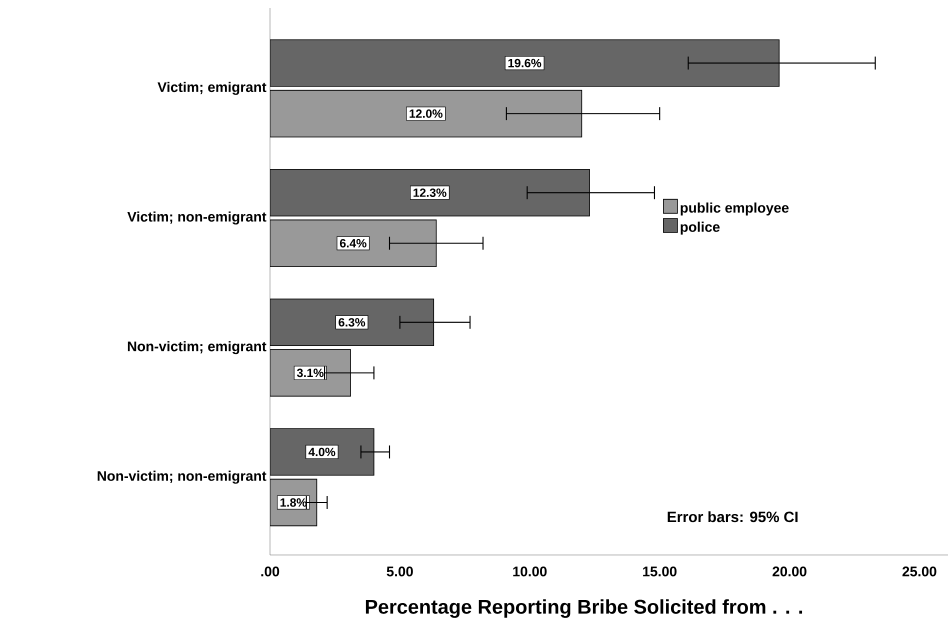  What do you see at coordinates (182, 477) in the screenshot?
I see `y-tick-label: Non-victim; non-emigrant` at bounding box center [182, 477].